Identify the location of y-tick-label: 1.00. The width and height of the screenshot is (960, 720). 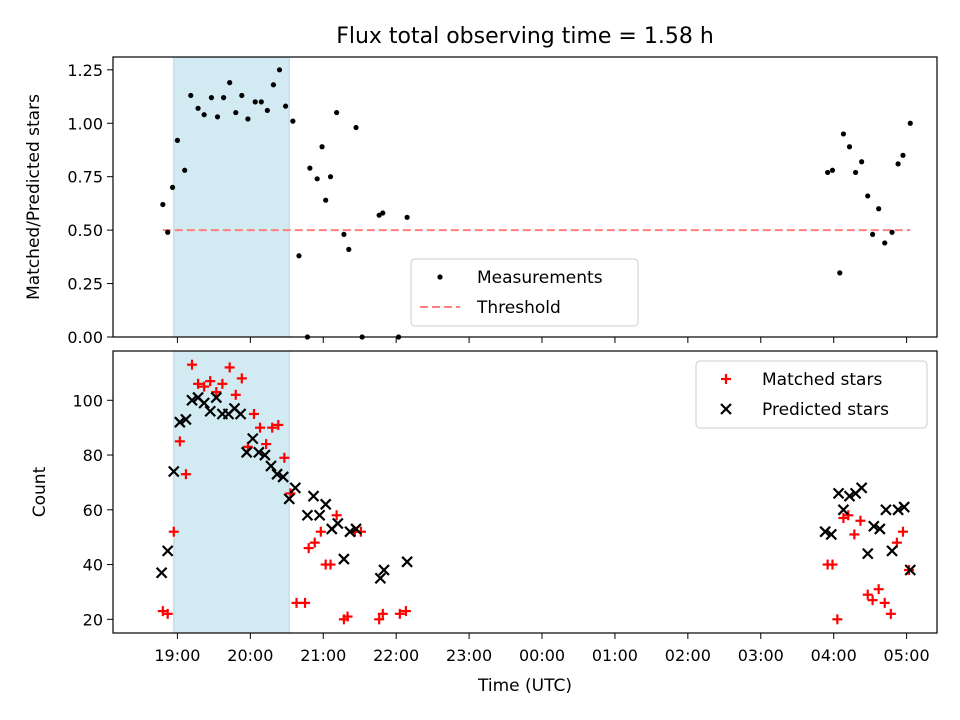
(85, 123).